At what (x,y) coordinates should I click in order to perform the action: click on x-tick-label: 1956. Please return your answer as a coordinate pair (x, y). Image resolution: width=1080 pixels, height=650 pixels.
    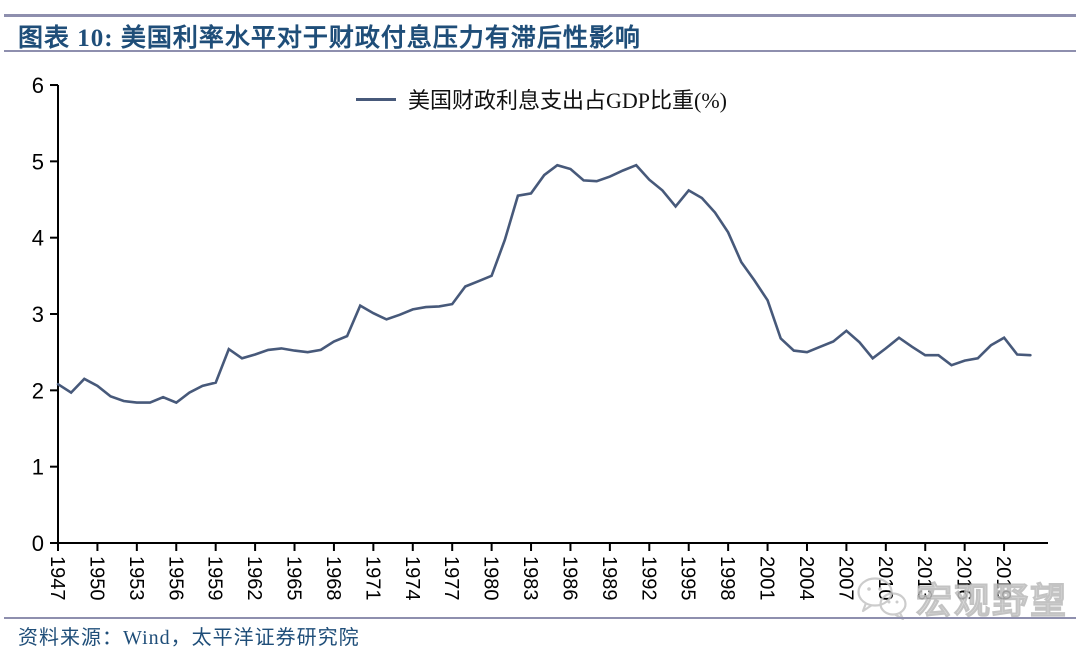
    Looking at the image, I should click on (175, 578).